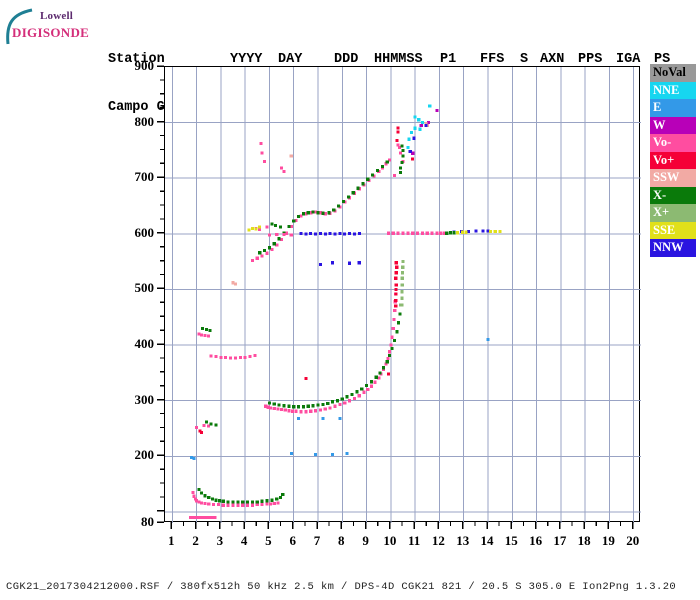  I want to click on x-tick-label-8: 8, so click(341, 540).